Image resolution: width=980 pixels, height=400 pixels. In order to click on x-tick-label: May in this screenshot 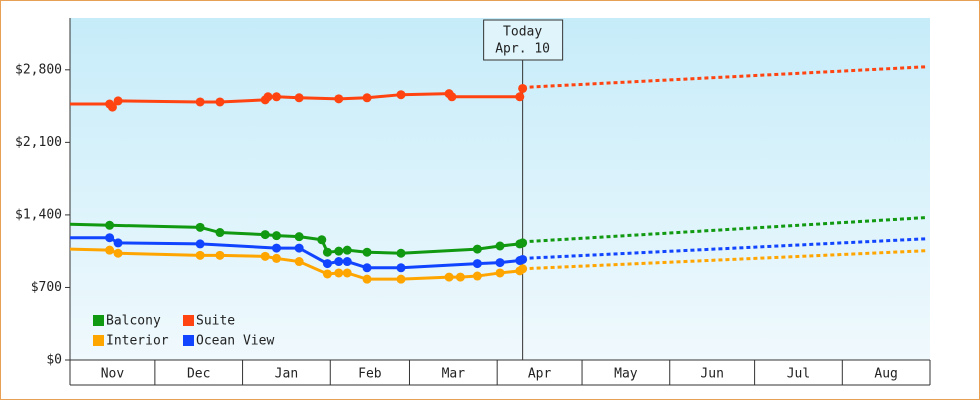, I will do `click(626, 374)`.